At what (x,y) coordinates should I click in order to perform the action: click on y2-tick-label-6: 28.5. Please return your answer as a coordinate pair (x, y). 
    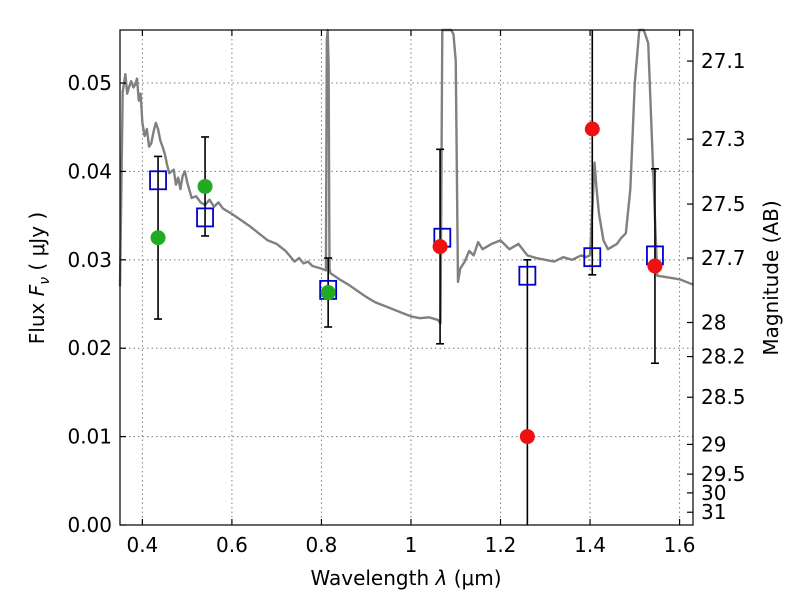
    Looking at the image, I should click on (723, 397).